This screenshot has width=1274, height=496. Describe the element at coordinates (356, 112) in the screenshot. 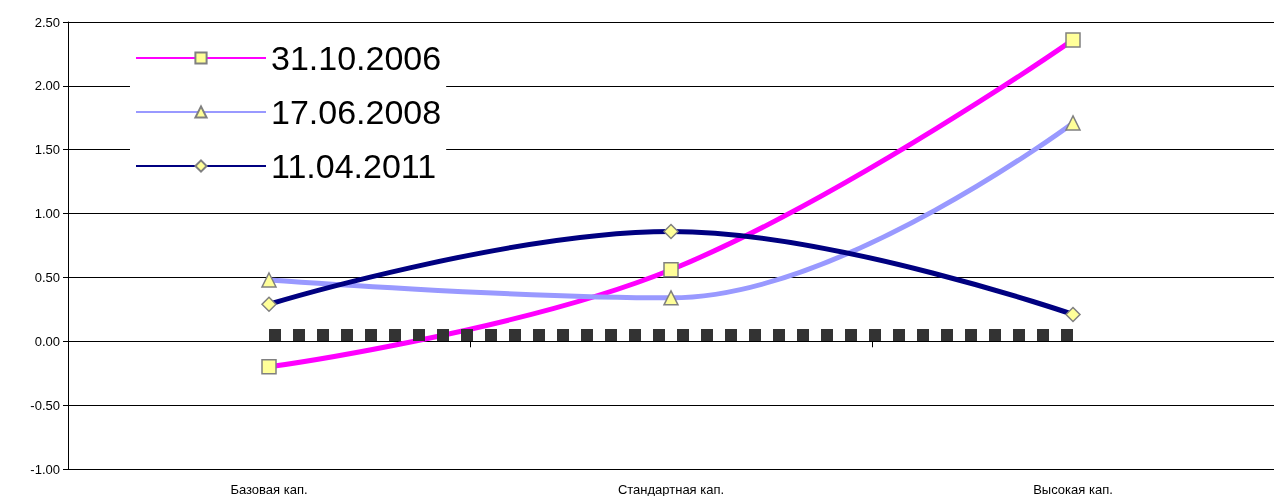

I see `legend-label: 17.06.2008` at that location.